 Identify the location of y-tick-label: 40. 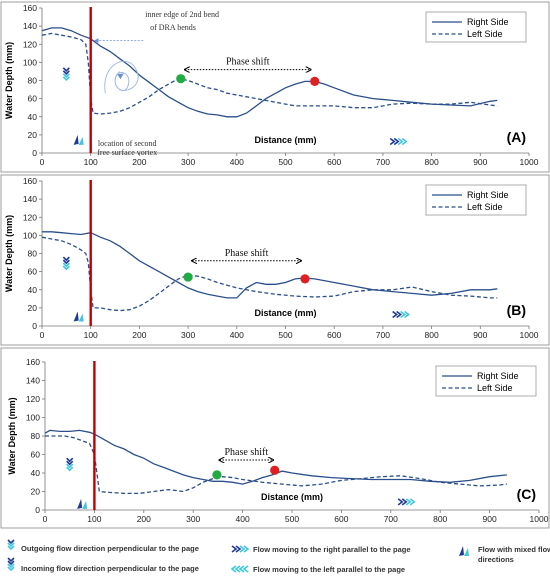
(33, 117).